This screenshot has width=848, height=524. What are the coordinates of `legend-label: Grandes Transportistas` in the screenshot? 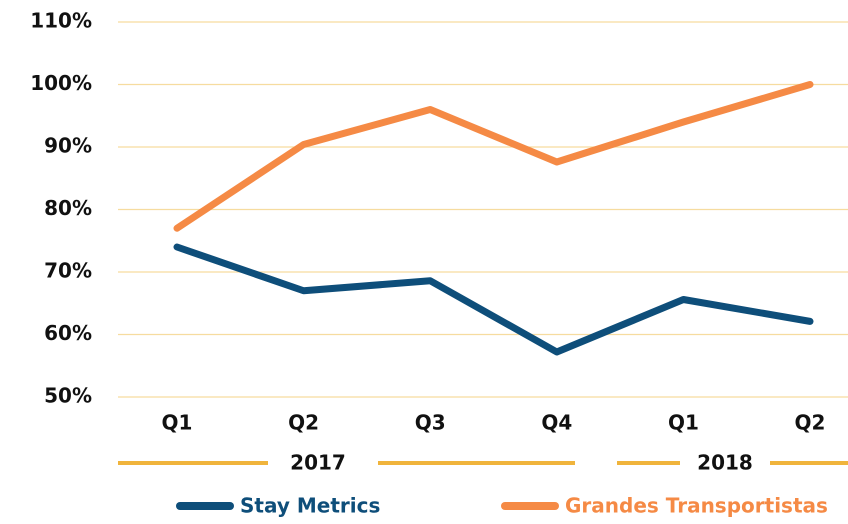 It's located at (696, 506).